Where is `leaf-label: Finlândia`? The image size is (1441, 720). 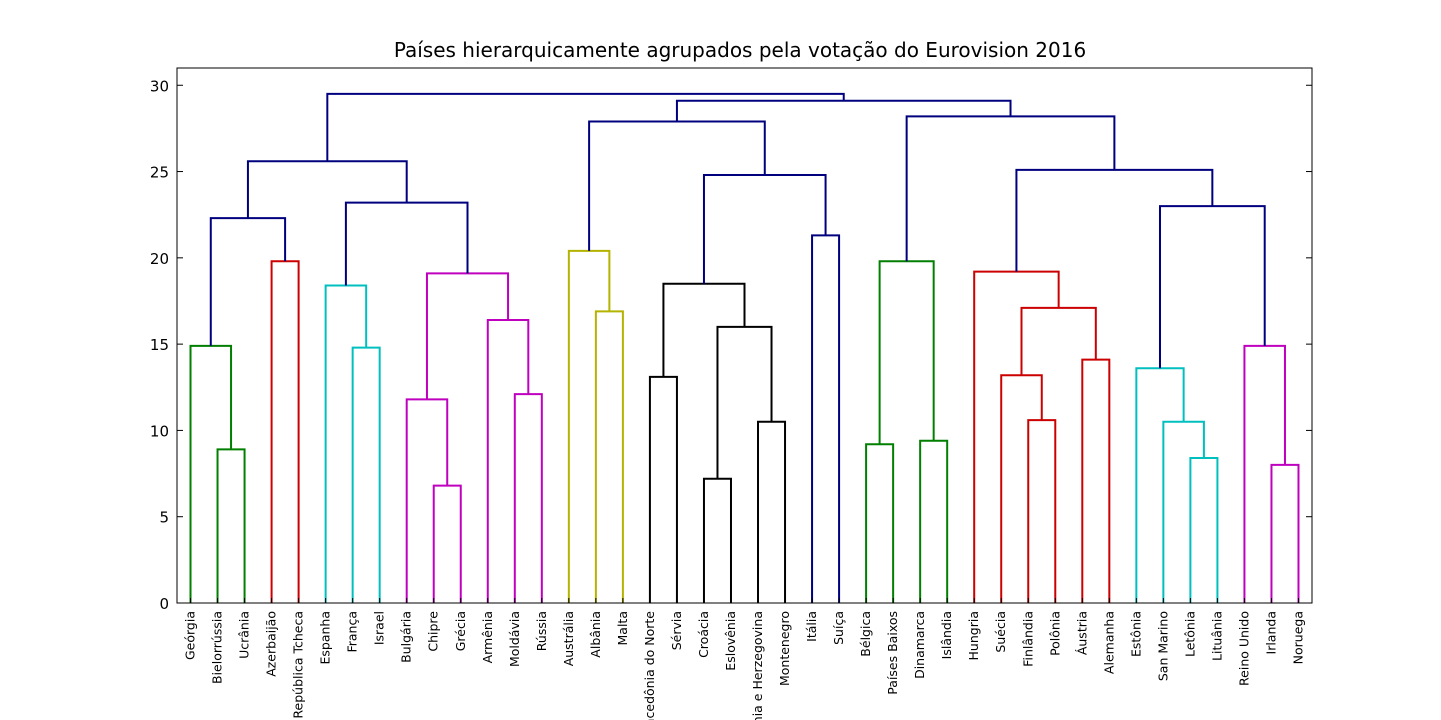 leaf-label: Finlândia is located at coordinates (1027, 639).